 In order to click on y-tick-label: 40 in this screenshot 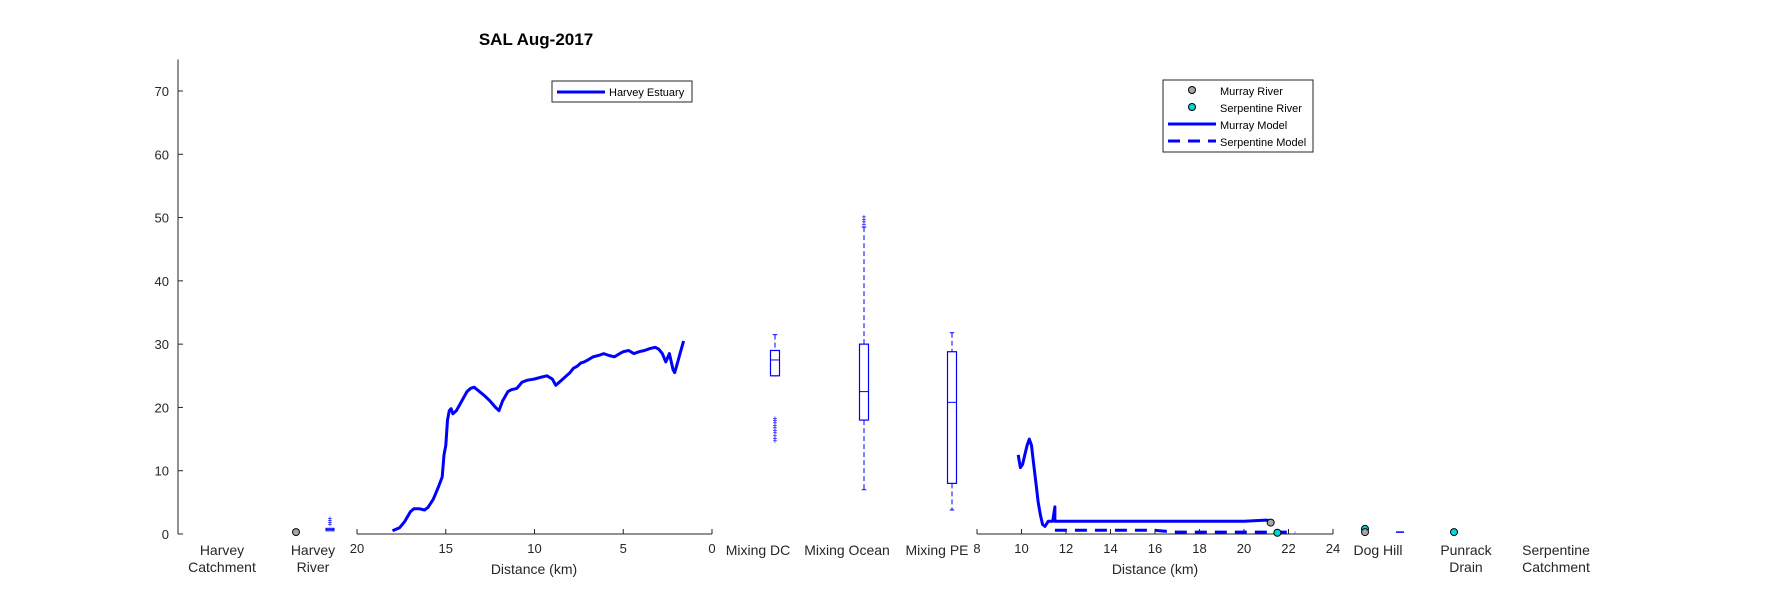, I will do `click(162, 281)`.